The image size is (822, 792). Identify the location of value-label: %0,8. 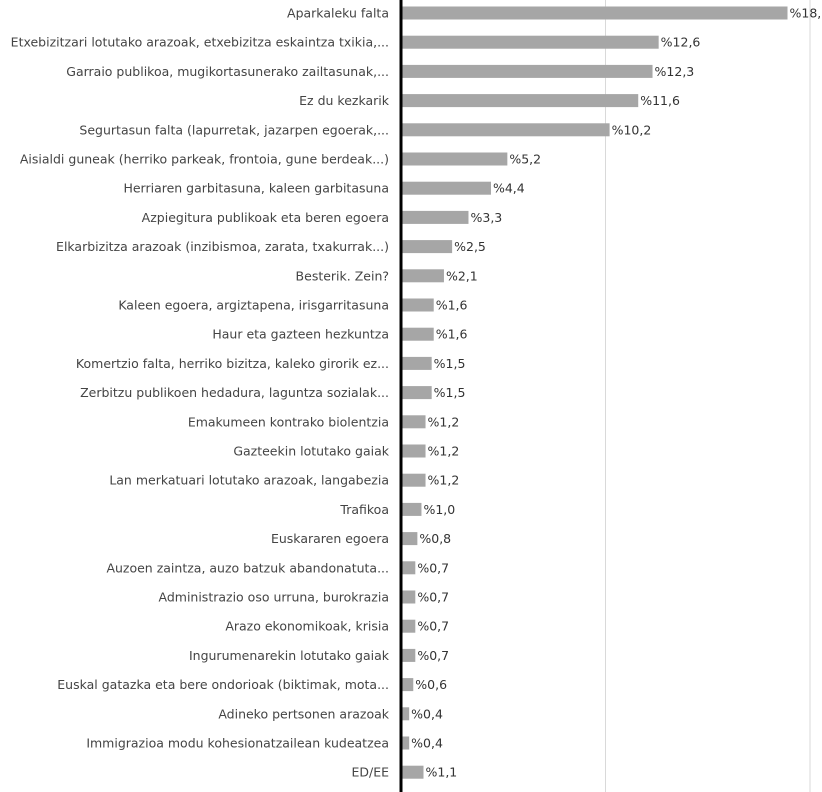
(435, 538).